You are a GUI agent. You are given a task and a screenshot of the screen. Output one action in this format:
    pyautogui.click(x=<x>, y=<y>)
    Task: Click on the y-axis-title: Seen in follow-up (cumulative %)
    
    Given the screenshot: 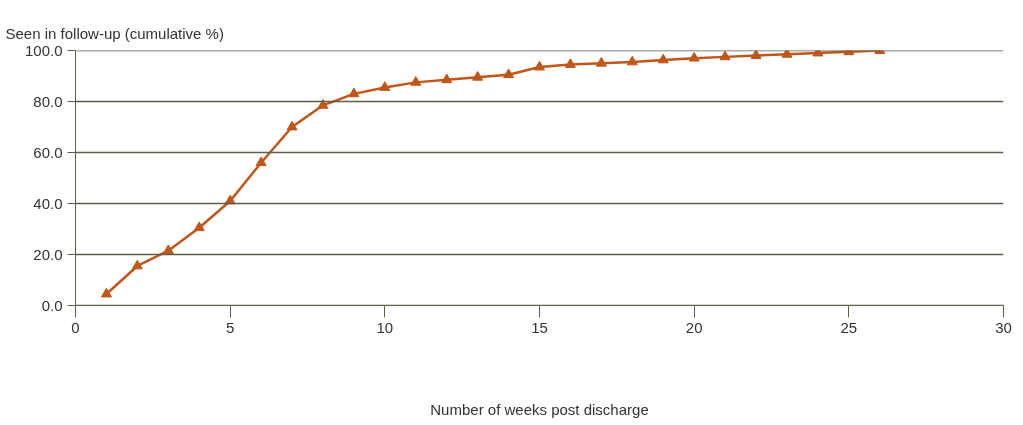 What is the action you would take?
    pyautogui.click(x=114, y=33)
    